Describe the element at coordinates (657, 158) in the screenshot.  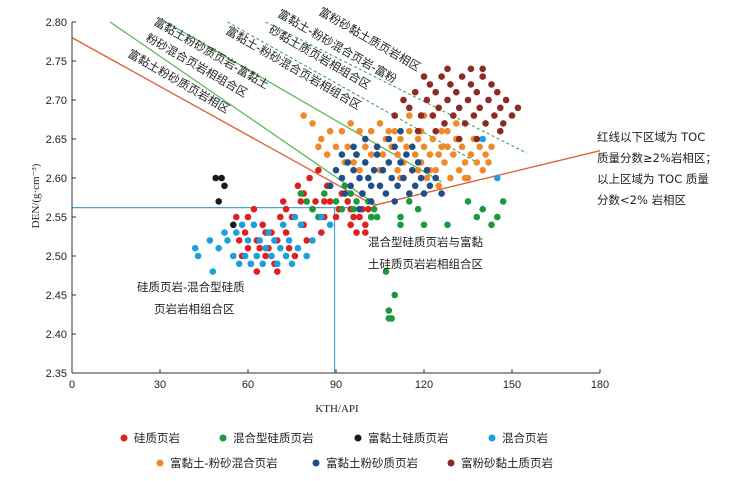
I see `note-line2: 质量分数≥2%岩相区；` at that location.